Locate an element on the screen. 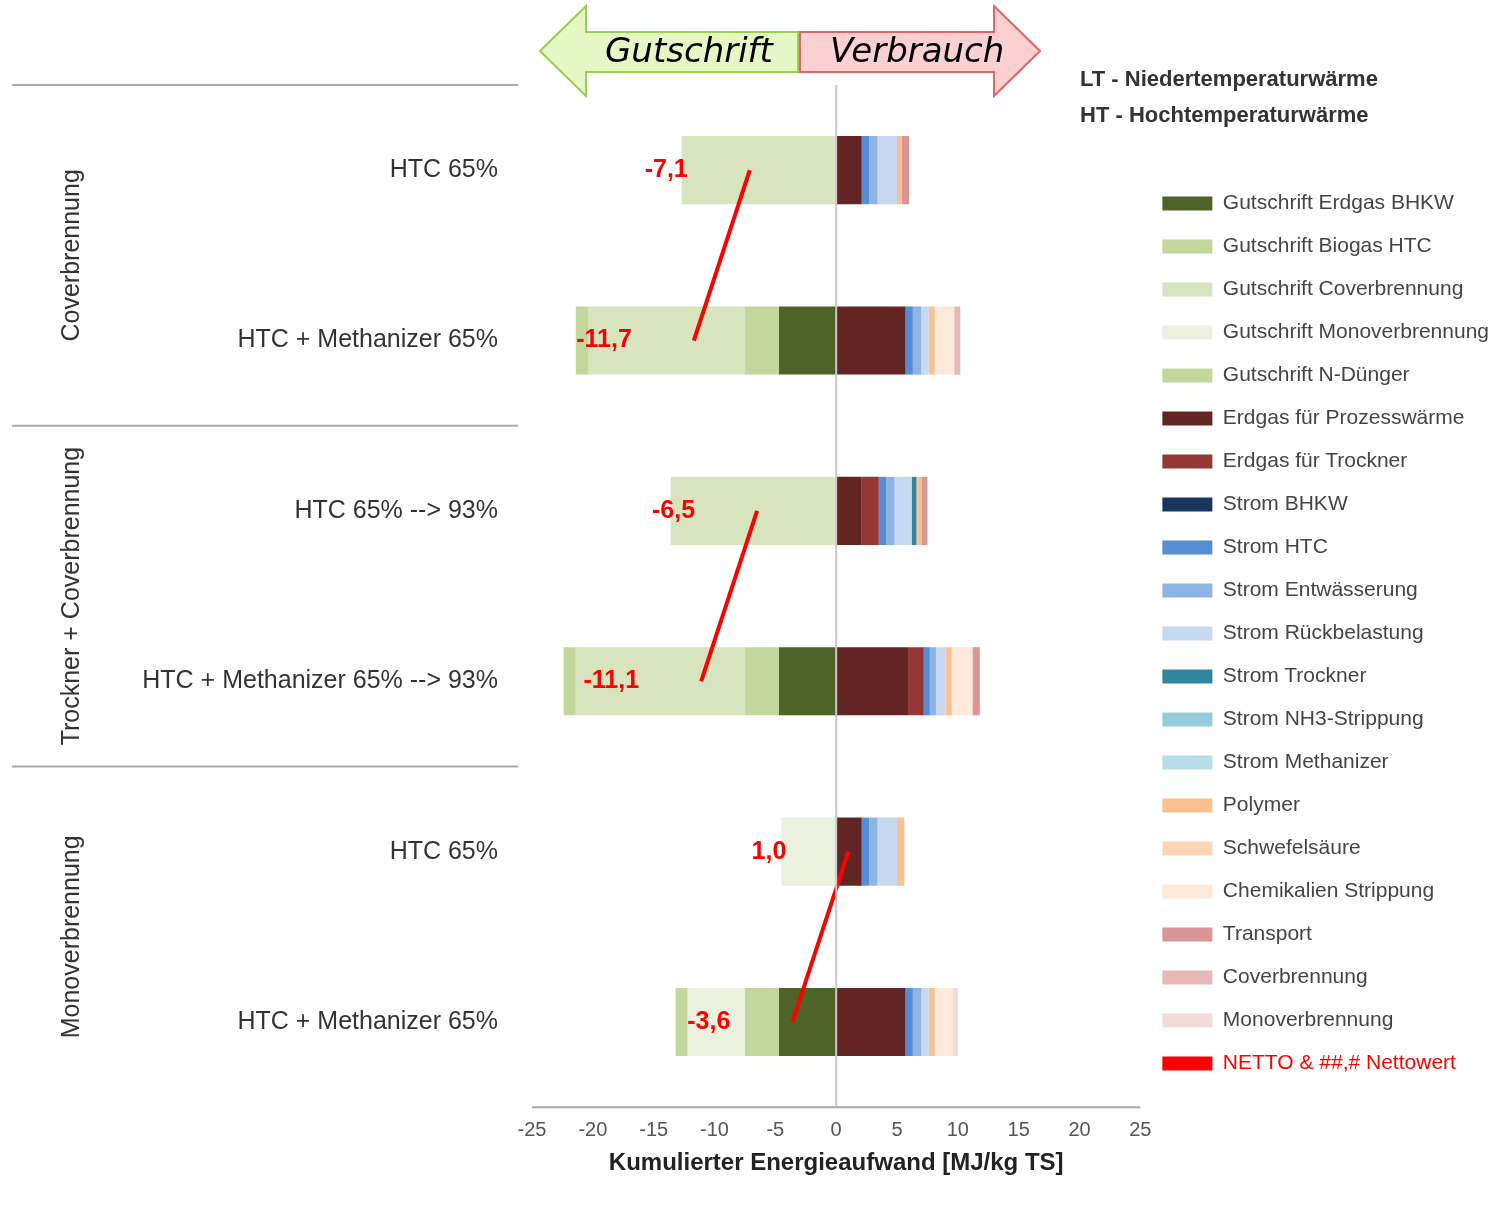 This screenshot has width=1511, height=1212. legend-label: Polymer is located at coordinates (1261, 804).